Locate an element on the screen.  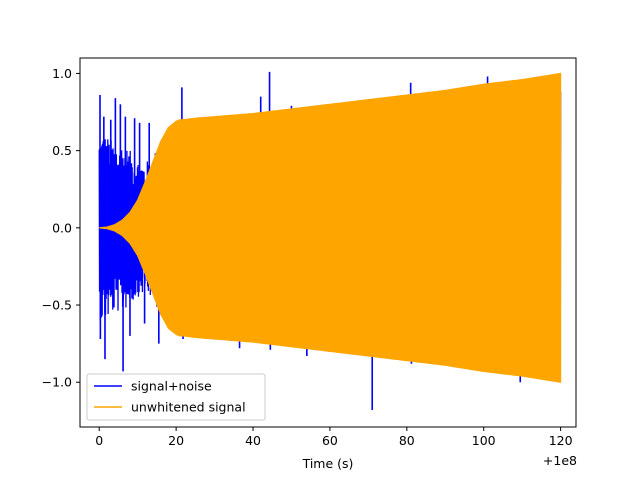
x-tick-label: 120 is located at coordinates (561, 440).